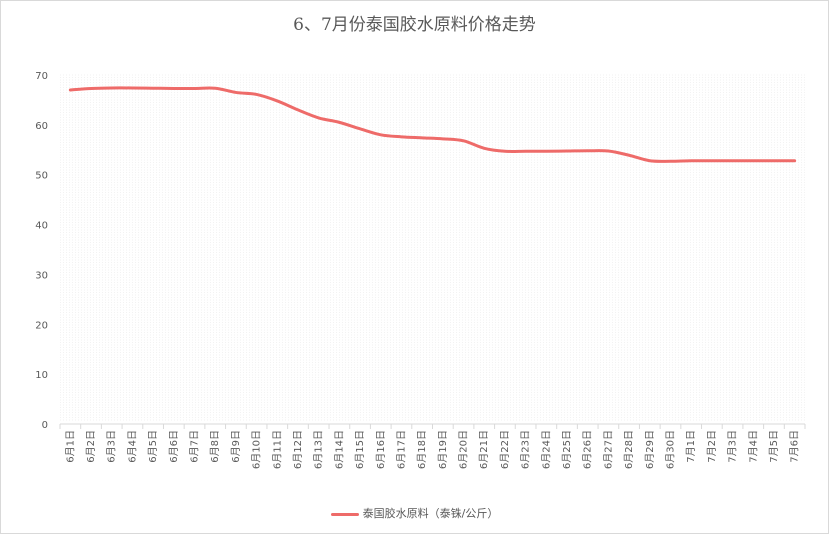 The height and width of the screenshot is (534, 829). What do you see at coordinates (381, 449) in the screenshot?
I see `x-tick-label: 6月16日` at bounding box center [381, 449].